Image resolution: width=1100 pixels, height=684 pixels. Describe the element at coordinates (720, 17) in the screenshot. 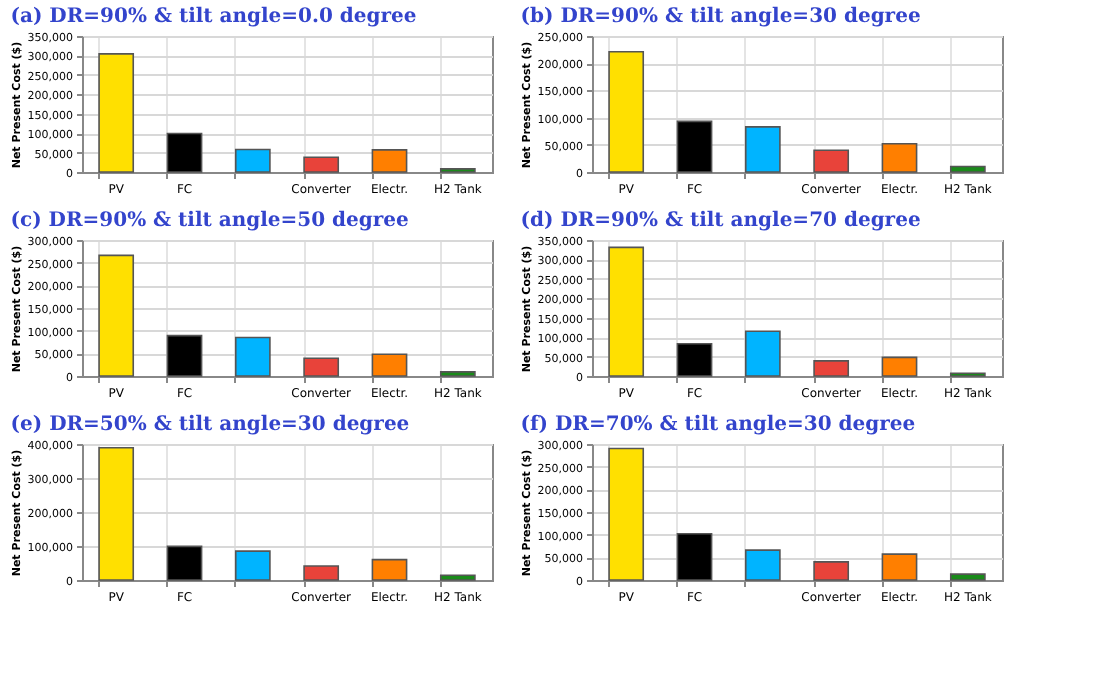

I see `chart-title: (b) DR=90% & tilt angle=30 degree` at that location.